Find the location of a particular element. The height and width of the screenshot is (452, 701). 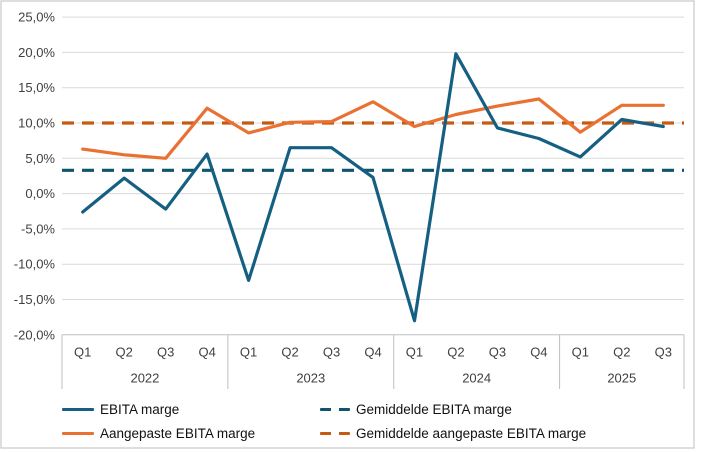

y-tick-label: 15,0% is located at coordinates (36, 87).